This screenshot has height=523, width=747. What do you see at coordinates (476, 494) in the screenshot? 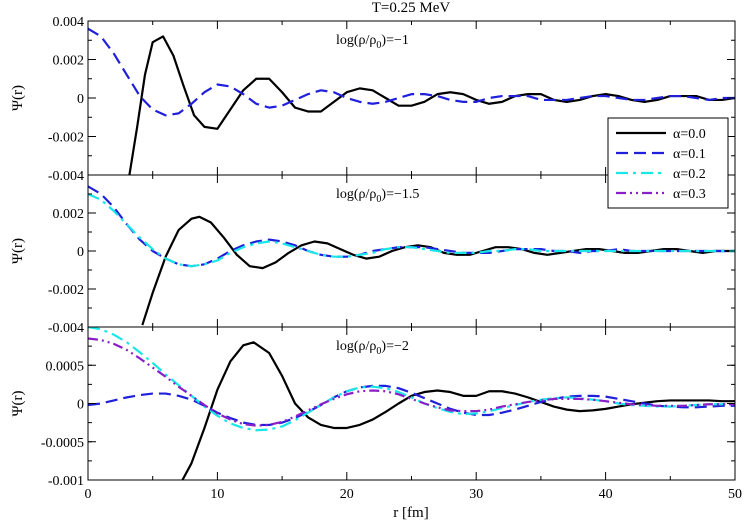
I see `x-tick-label: 30` at bounding box center [476, 494].